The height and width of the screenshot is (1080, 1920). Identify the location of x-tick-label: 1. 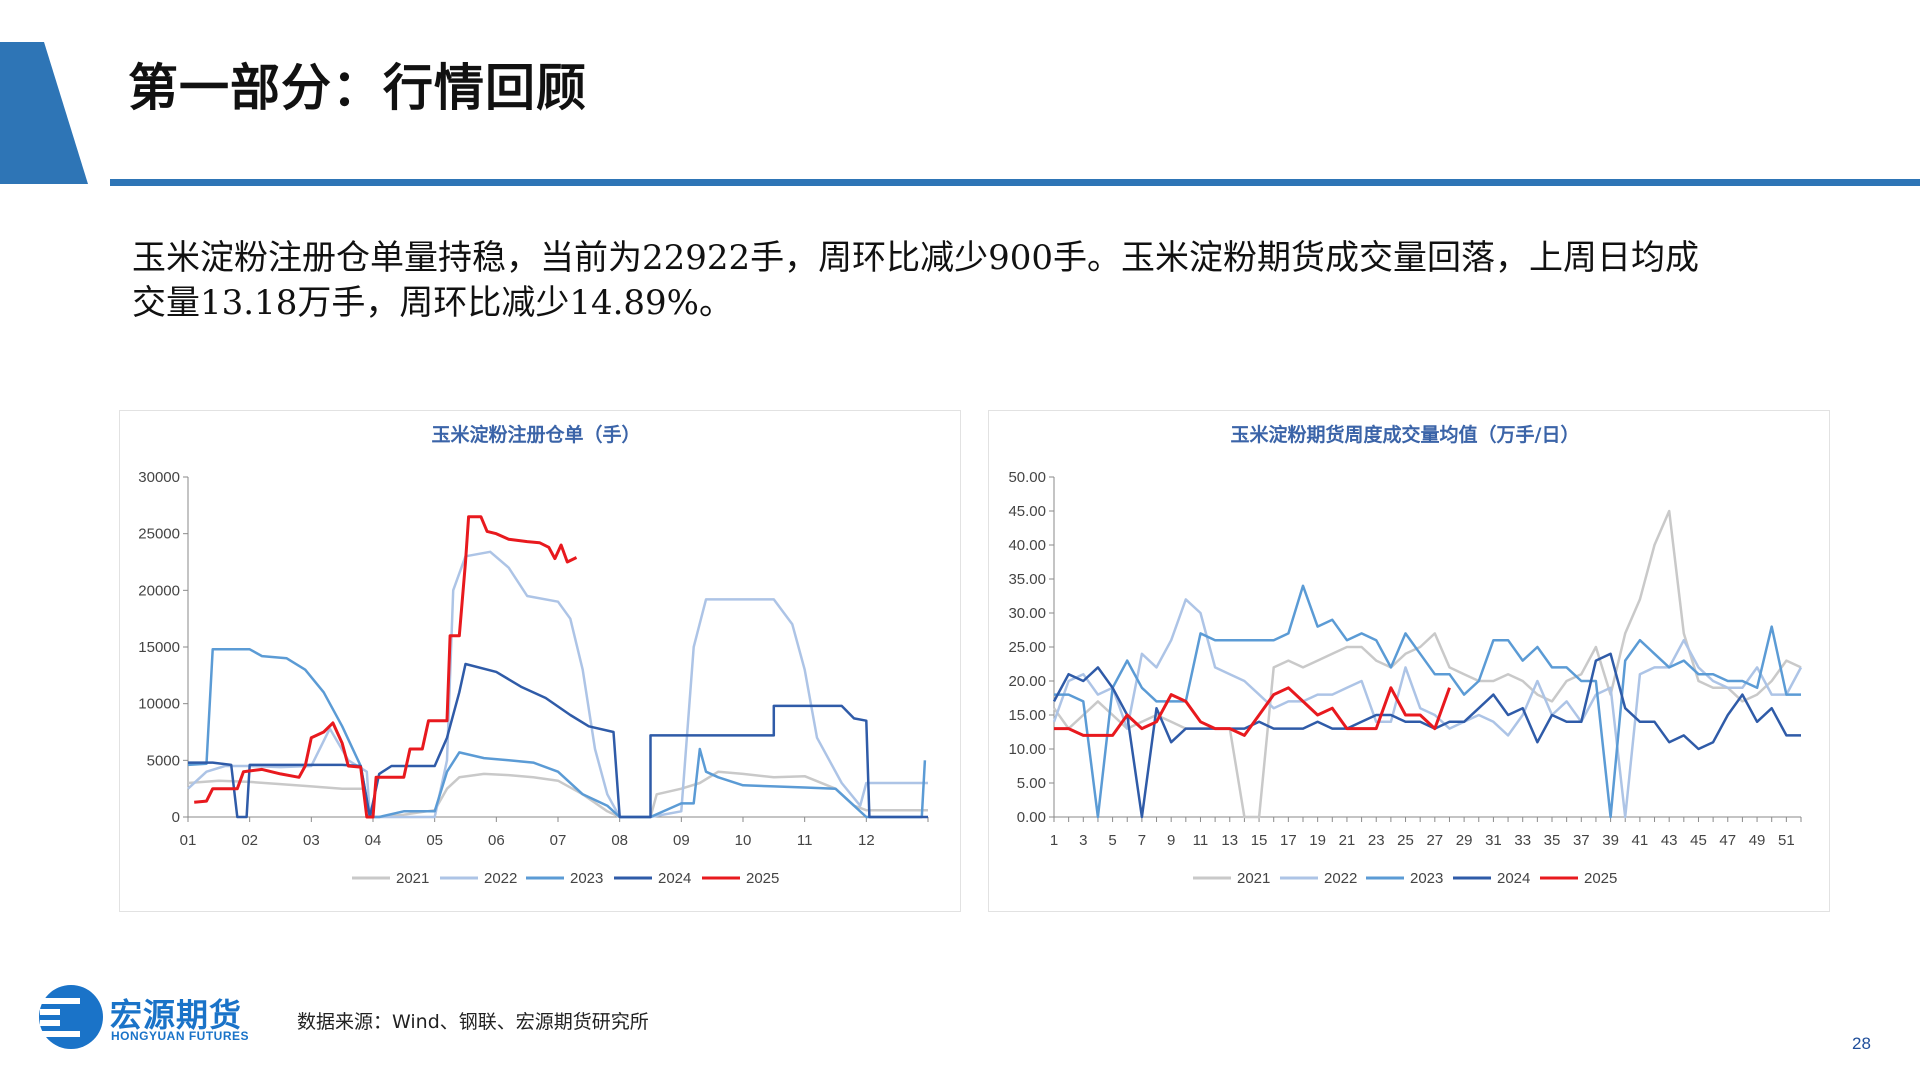
(1054, 840).